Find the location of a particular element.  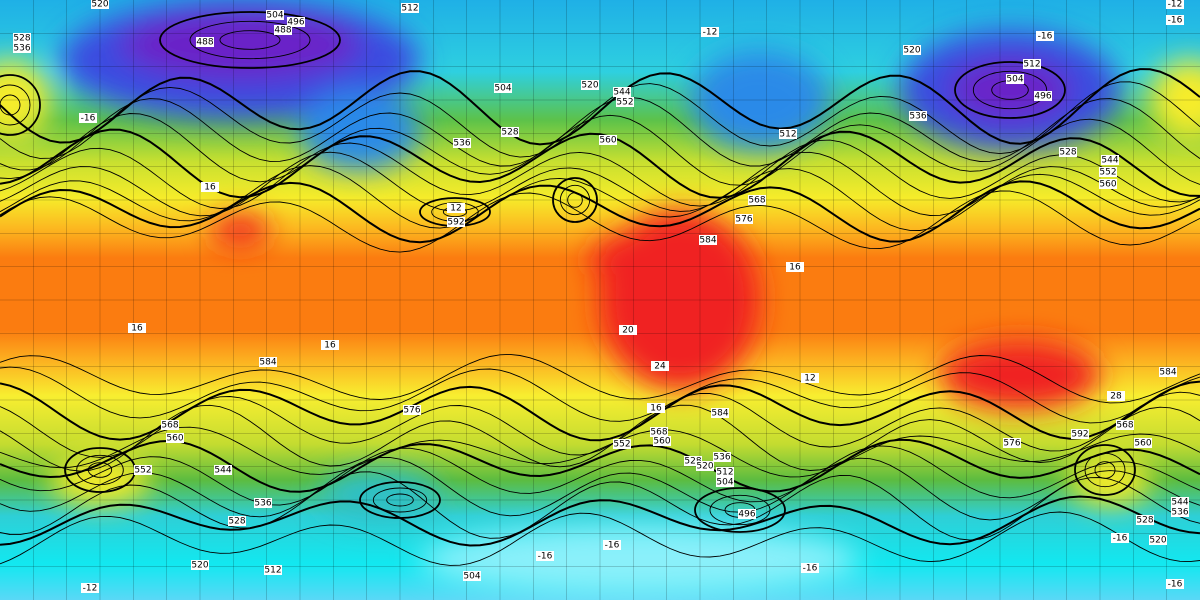

contour-label: 504 is located at coordinates (274, 16).